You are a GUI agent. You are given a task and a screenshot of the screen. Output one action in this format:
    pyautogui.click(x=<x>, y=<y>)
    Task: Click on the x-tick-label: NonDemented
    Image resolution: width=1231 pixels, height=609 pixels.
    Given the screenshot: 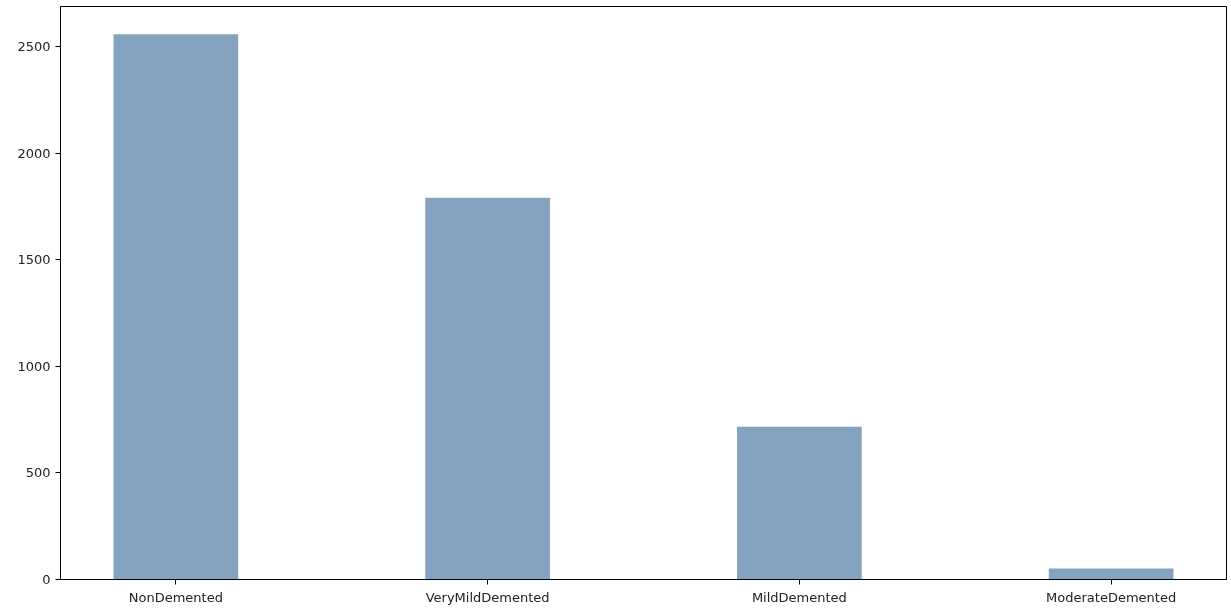 What is the action you would take?
    pyautogui.click(x=175, y=597)
    